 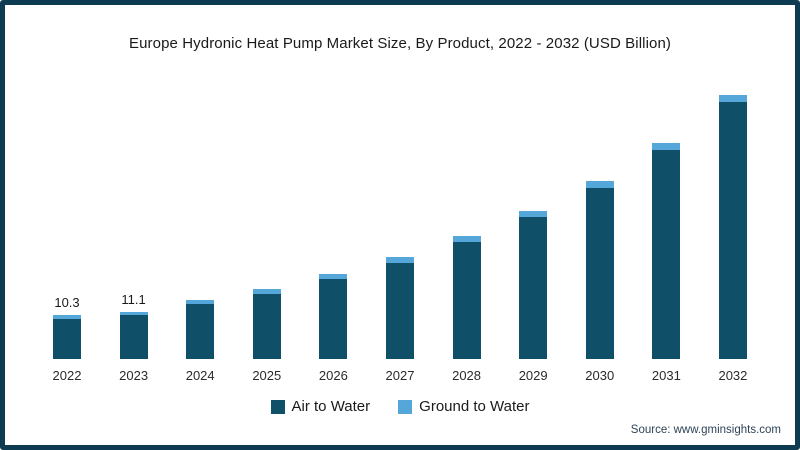 What do you see at coordinates (133, 313) in the screenshot?
I see `ground-to-water-segment-2023` at bounding box center [133, 313].